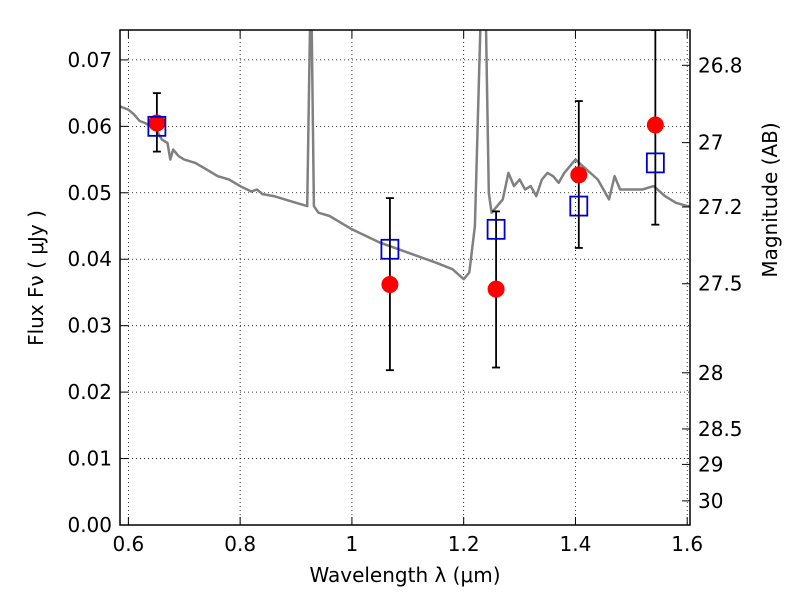  What do you see at coordinates (710, 464) in the screenshot?
I see `mag-tick-label: 29` at bounding box center [710, 464].